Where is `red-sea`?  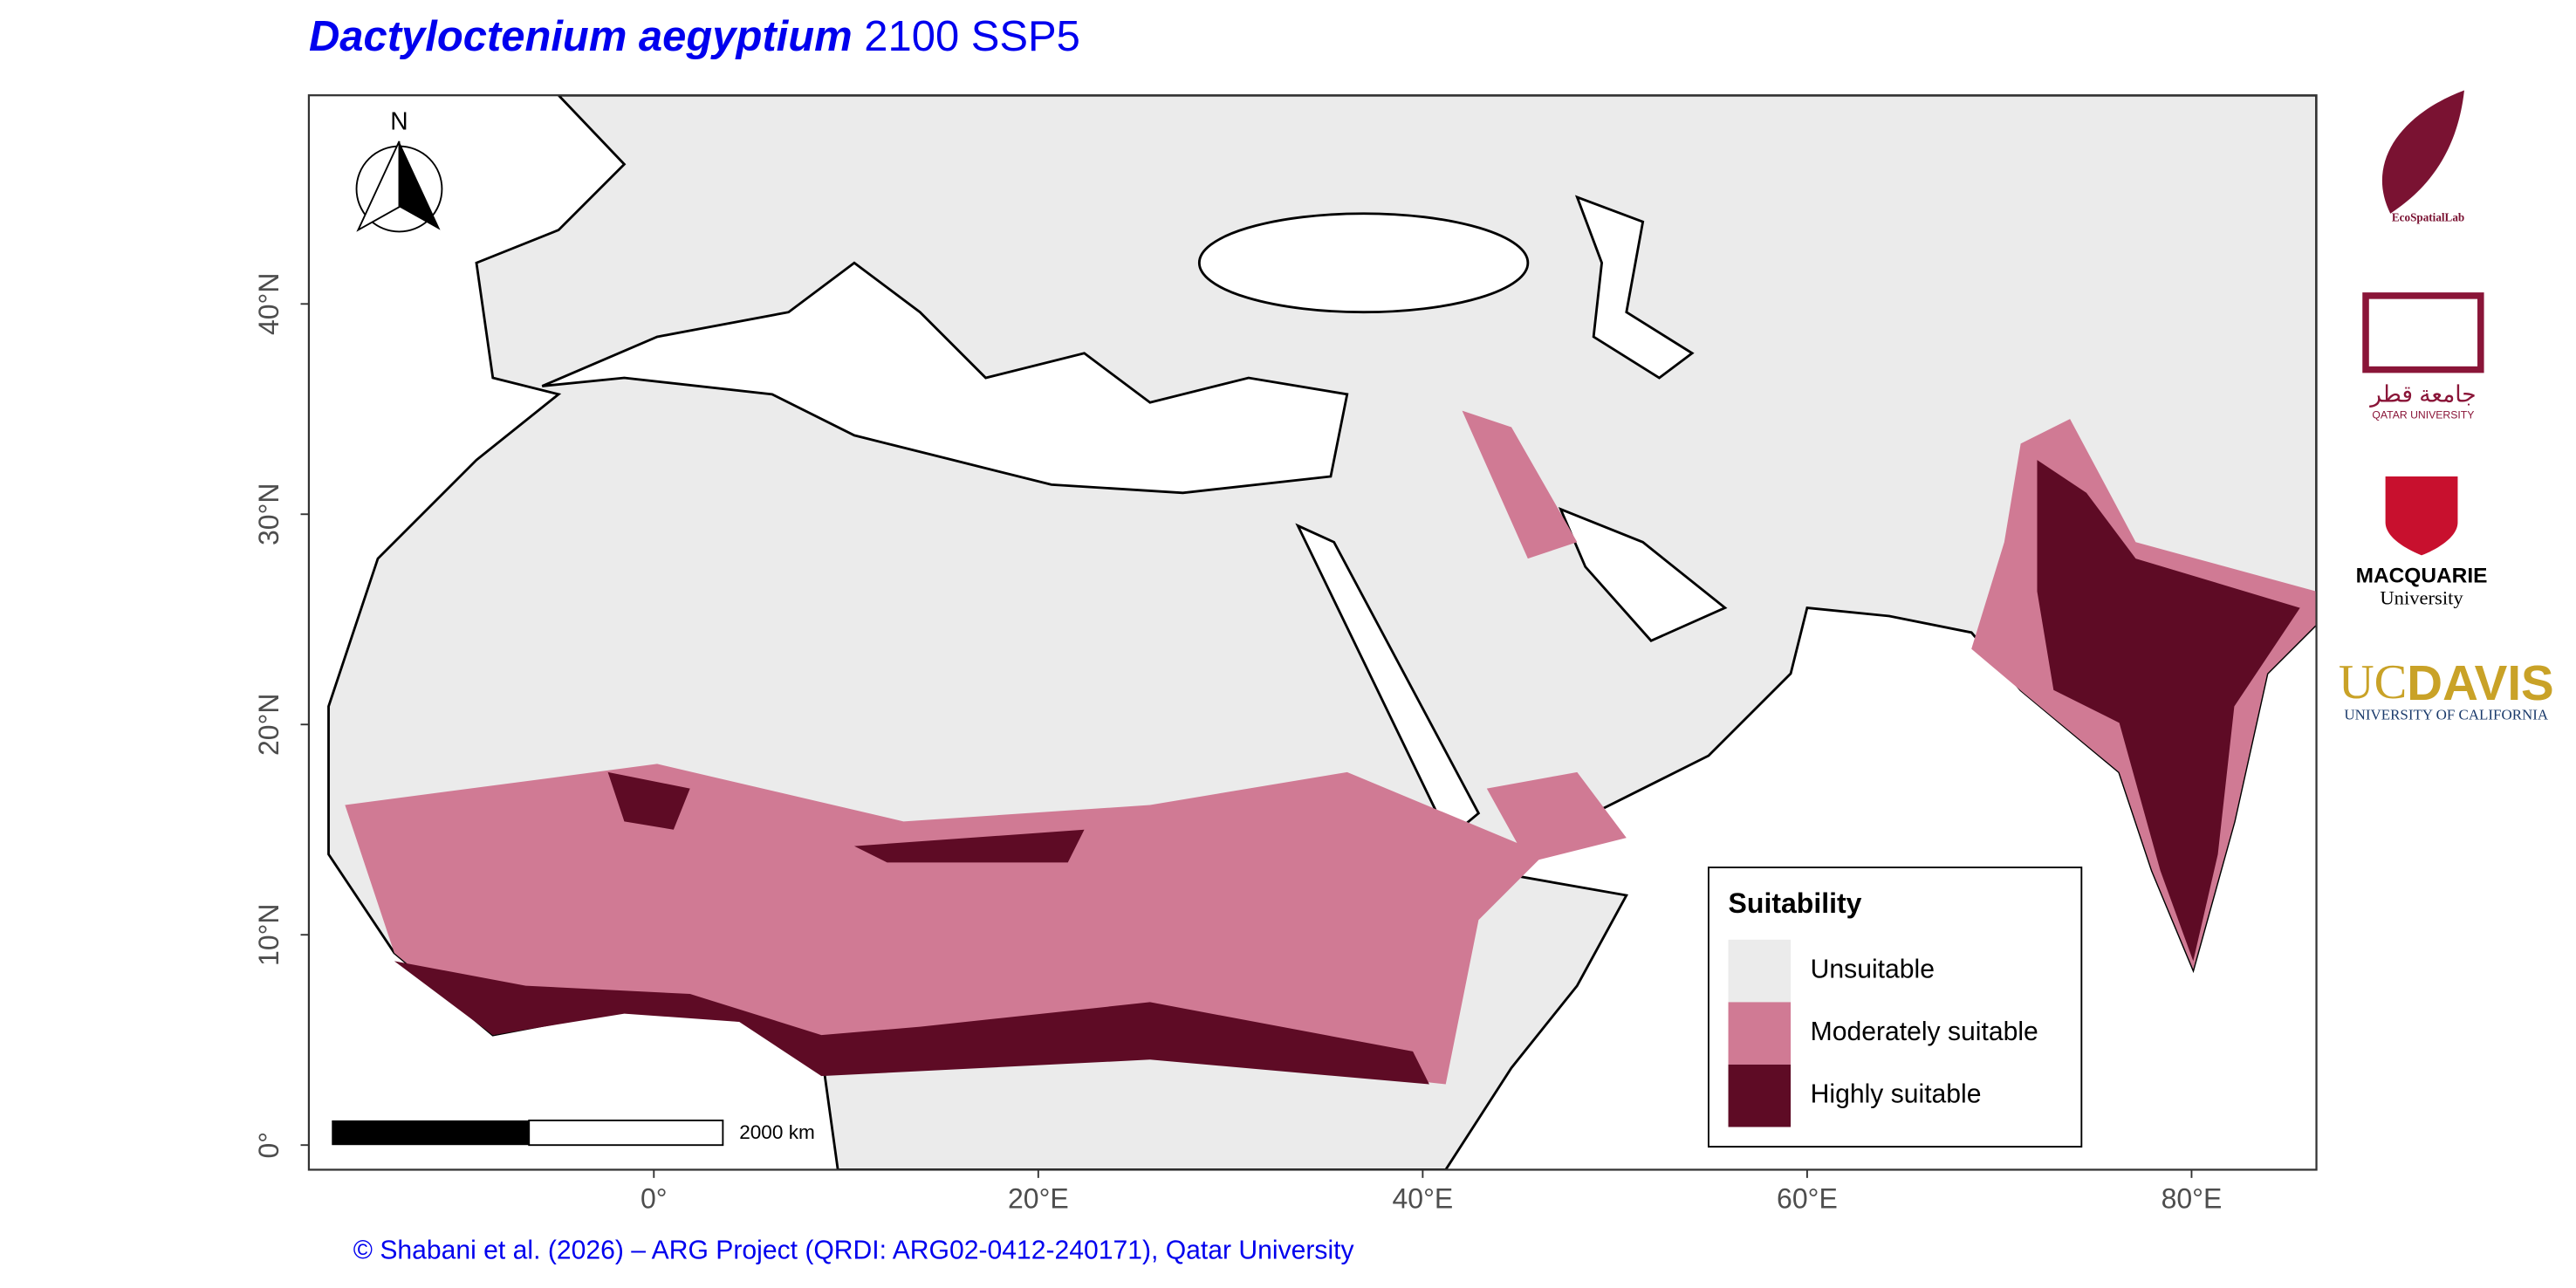 red-sea is located at coordinates (1388, 682).